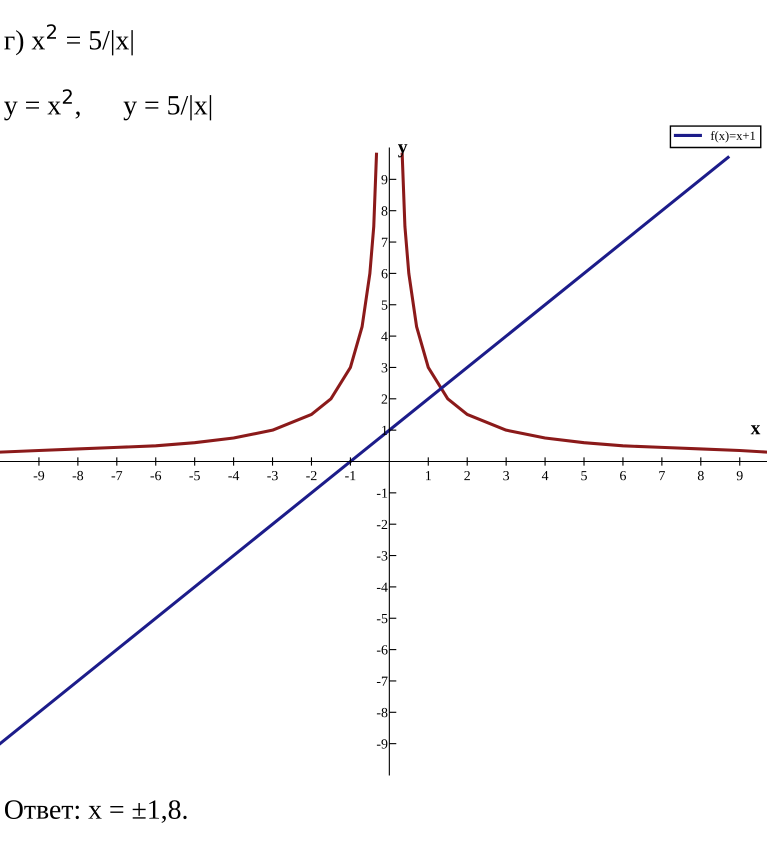  Describe the element at coordinates (385, 211) in the screenshot. I see `y-tick-label: 8` at that location.